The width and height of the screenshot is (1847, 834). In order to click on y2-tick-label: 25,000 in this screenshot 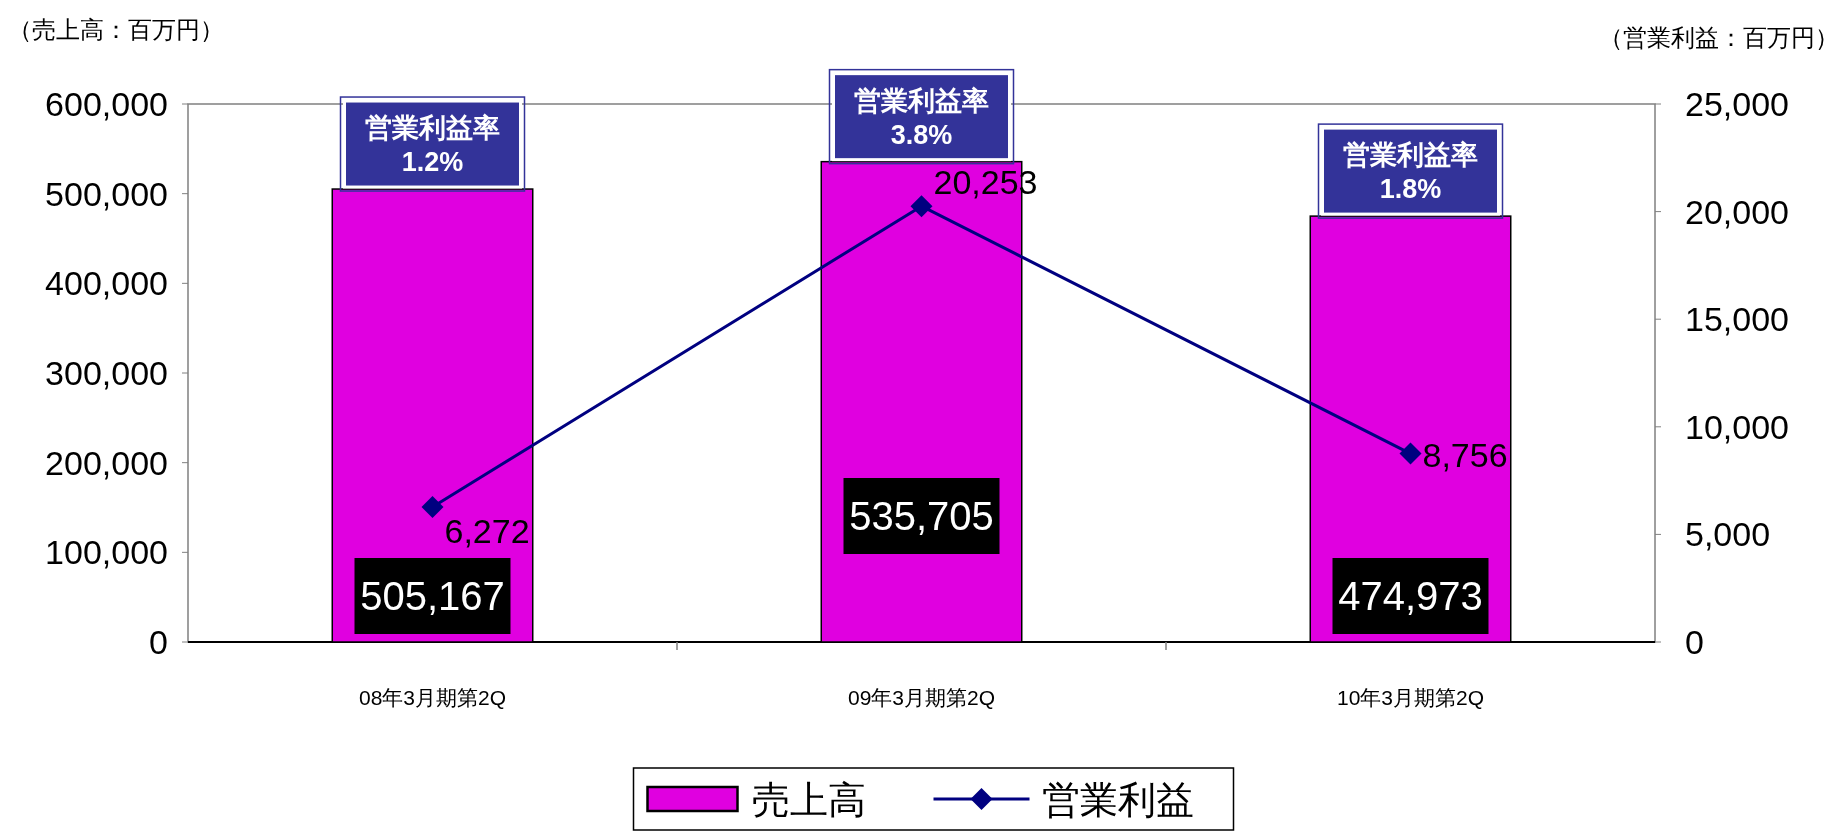, I will do `click(1737, 104)`.